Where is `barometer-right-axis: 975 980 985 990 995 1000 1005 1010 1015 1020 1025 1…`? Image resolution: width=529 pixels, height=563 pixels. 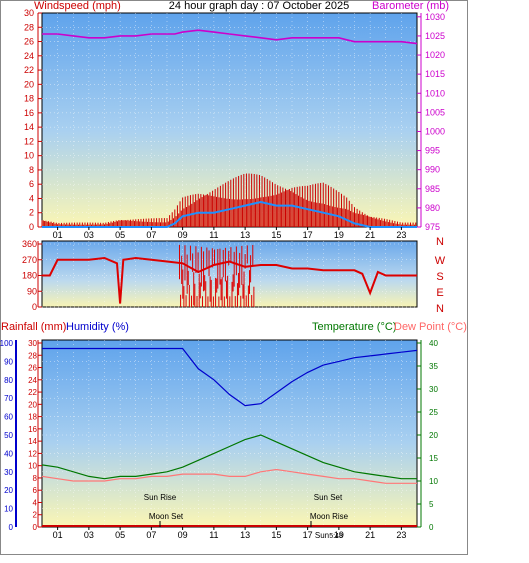
barometer-right-axis: 975 980 985 990 995 1000 1005 1010 1015 1020 1025 1… is located at coordinates (431, 122).